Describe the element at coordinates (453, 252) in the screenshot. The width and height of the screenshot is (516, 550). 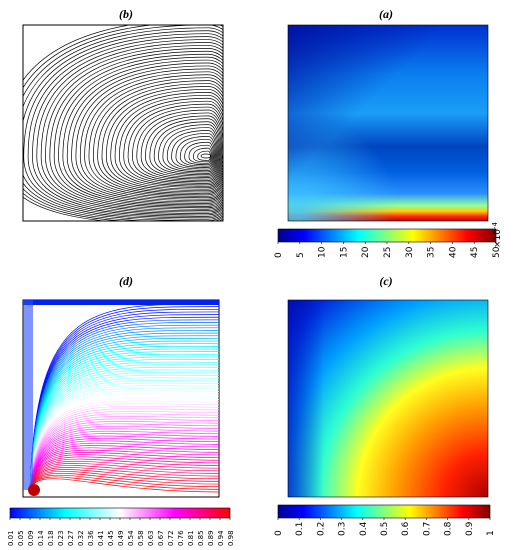
I see `panel-a-tick-label: 40` at that location.